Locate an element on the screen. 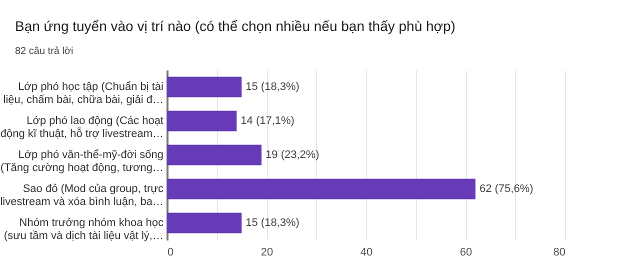 Image resolution: width=630 pixels, height=270 pixels. chart-title: Bạn ứng tuyển vào vị trí nào (có thể chọn nhiều nếu bạn thấy phù hợp) is located at coordinates (235, 26).